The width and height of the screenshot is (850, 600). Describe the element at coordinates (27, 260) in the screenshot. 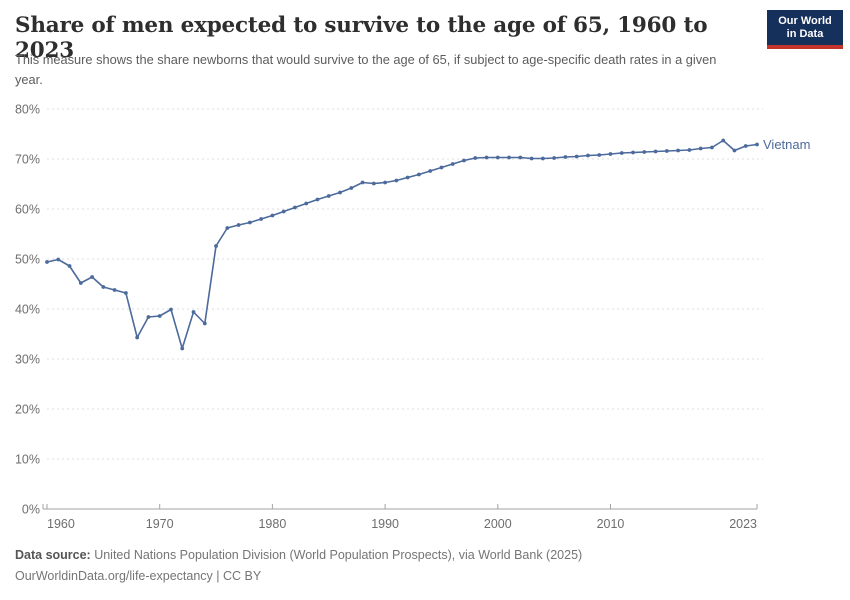

I see `y-tick-label: 50%` at that location.